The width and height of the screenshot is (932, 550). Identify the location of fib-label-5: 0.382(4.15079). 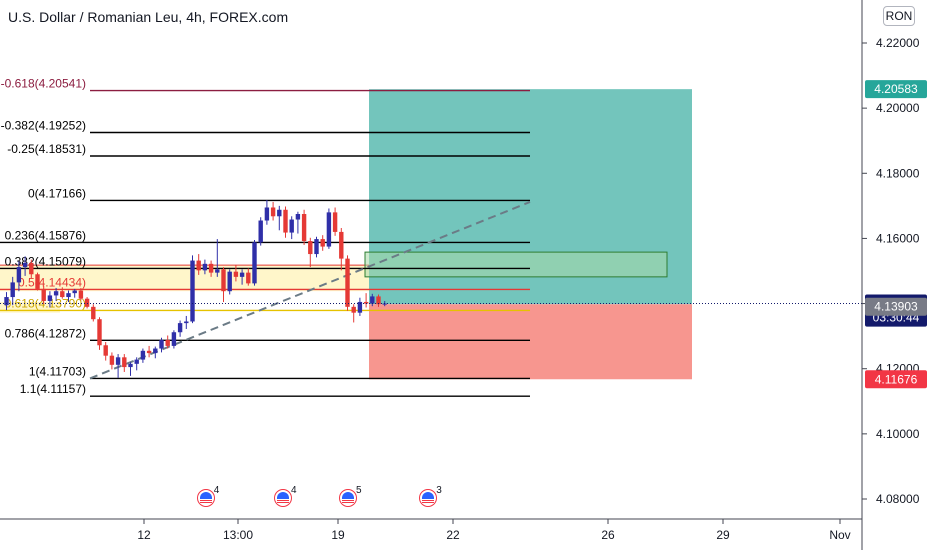
(45, 261).